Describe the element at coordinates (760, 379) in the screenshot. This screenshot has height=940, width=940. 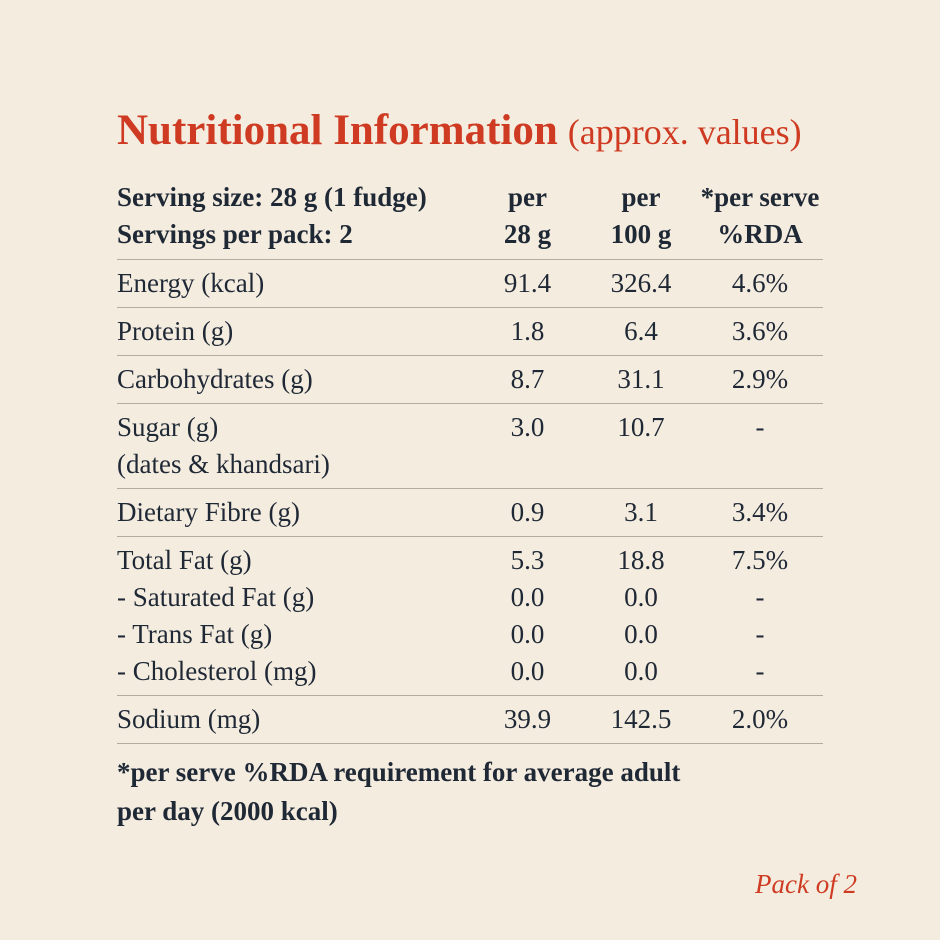
I see `rda-value: 2.9%` at that location.